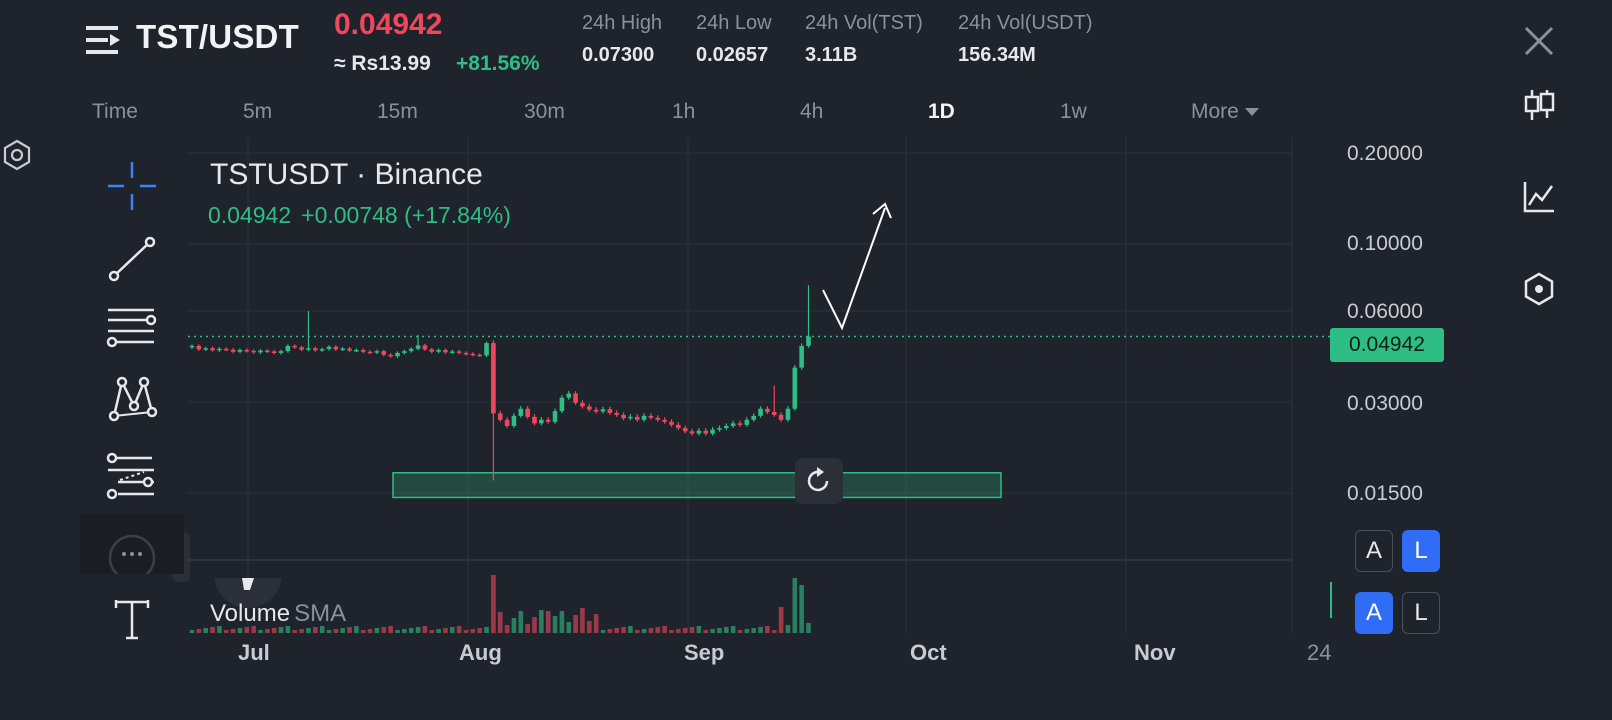  I want to click on pattern-icon, so click(132, 401).